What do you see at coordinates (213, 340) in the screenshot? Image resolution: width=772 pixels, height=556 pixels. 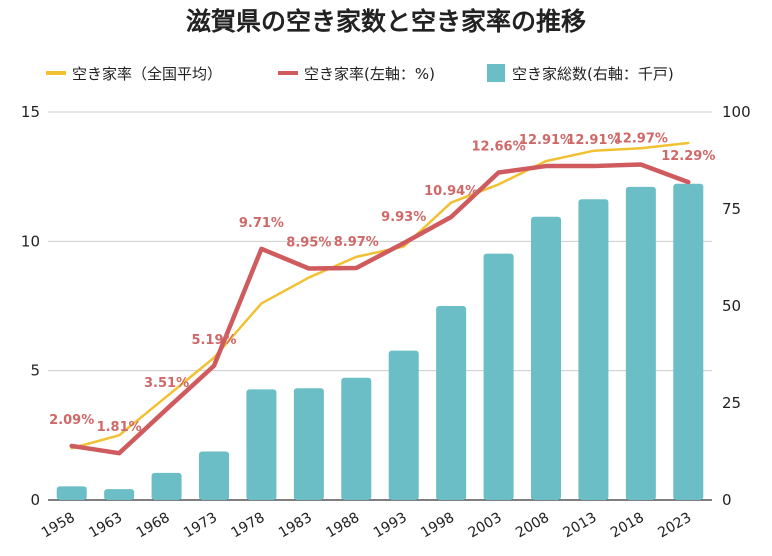 I see `data-label-shiga-rate: 5.19%` at bounding box center [213, 340].